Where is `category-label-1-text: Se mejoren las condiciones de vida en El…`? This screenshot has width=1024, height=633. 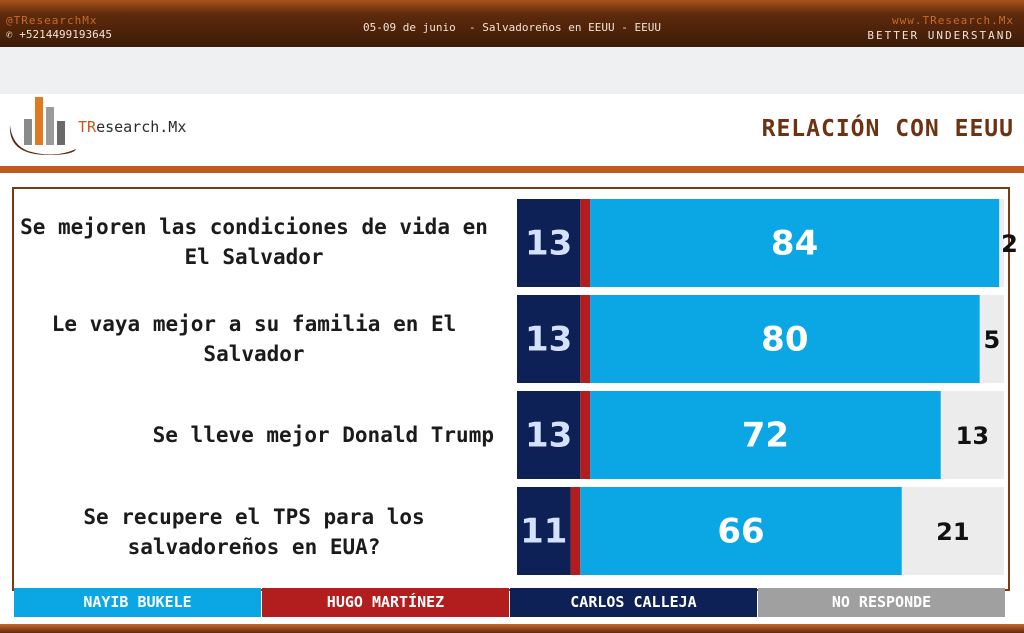 category-label-1-text: Se mejoren las condiciones de vida en El… is located at coordinates (254, 242).